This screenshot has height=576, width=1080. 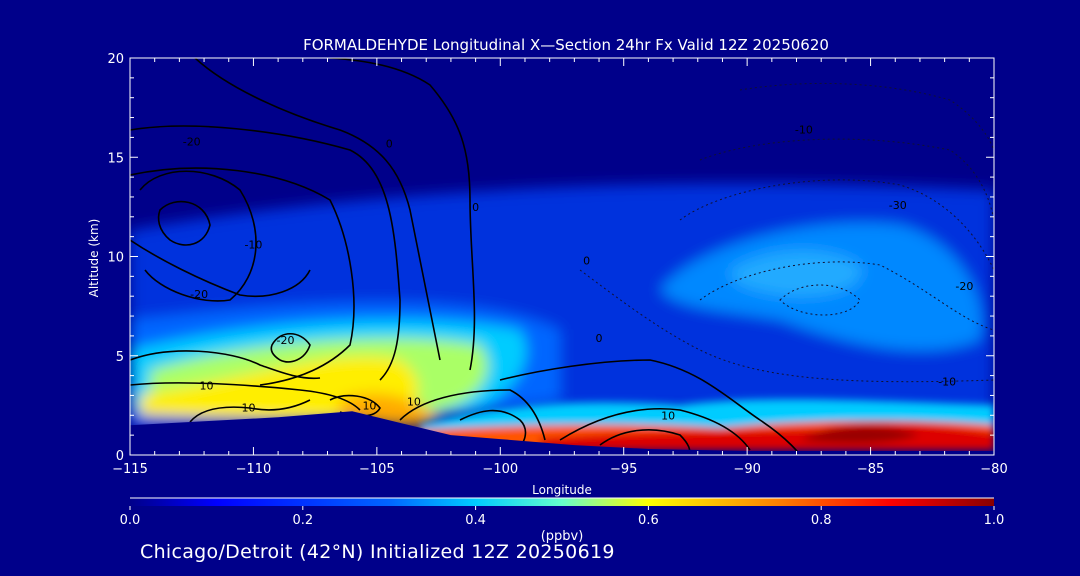 I want to click on colorbar-tick-label: 1.0, so click(x=994, y=520).